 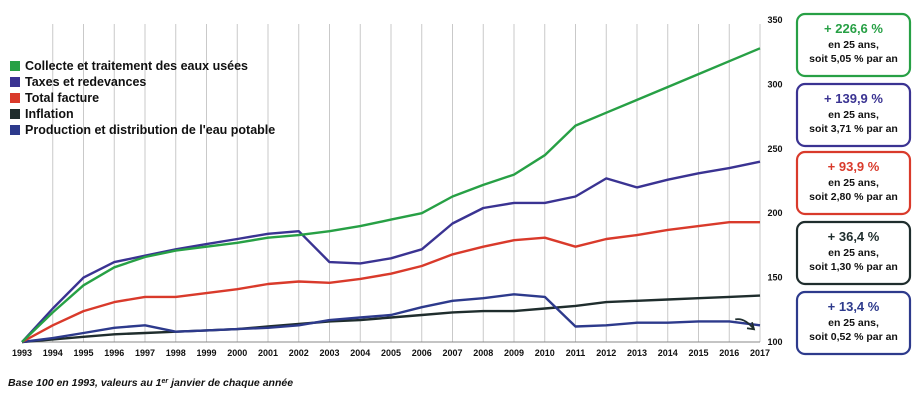 I want to click on y-tick-label-350: 350, so click(x=774, y=20).